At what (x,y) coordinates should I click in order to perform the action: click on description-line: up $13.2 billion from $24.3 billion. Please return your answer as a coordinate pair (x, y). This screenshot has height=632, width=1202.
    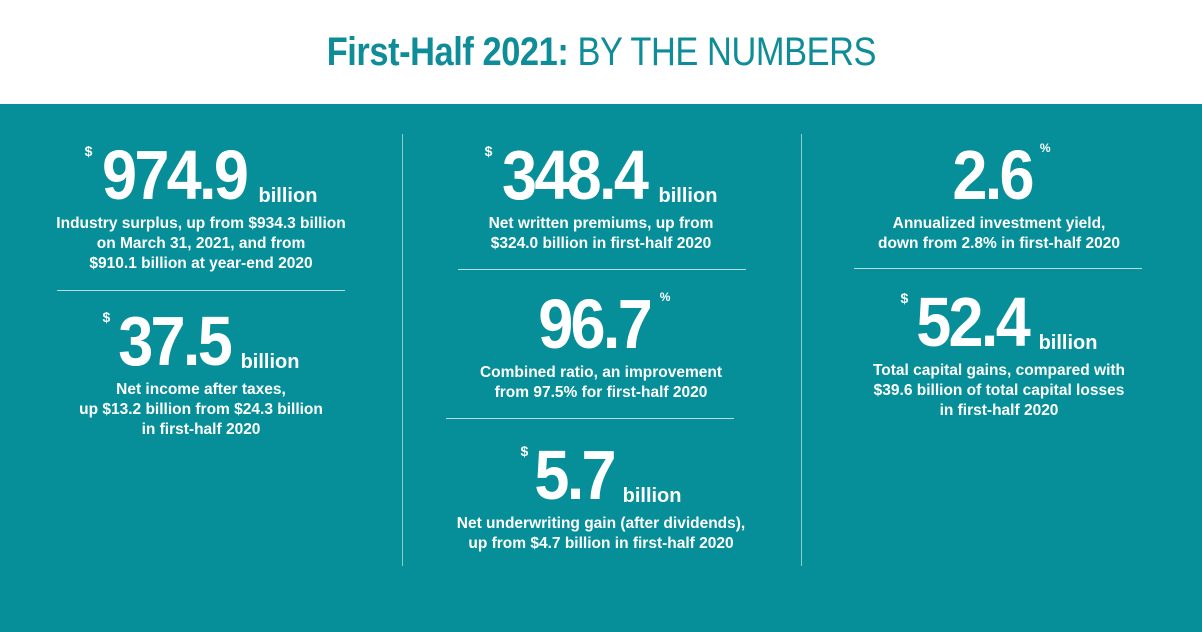
    Looking at the image, I should click on (201, 409).